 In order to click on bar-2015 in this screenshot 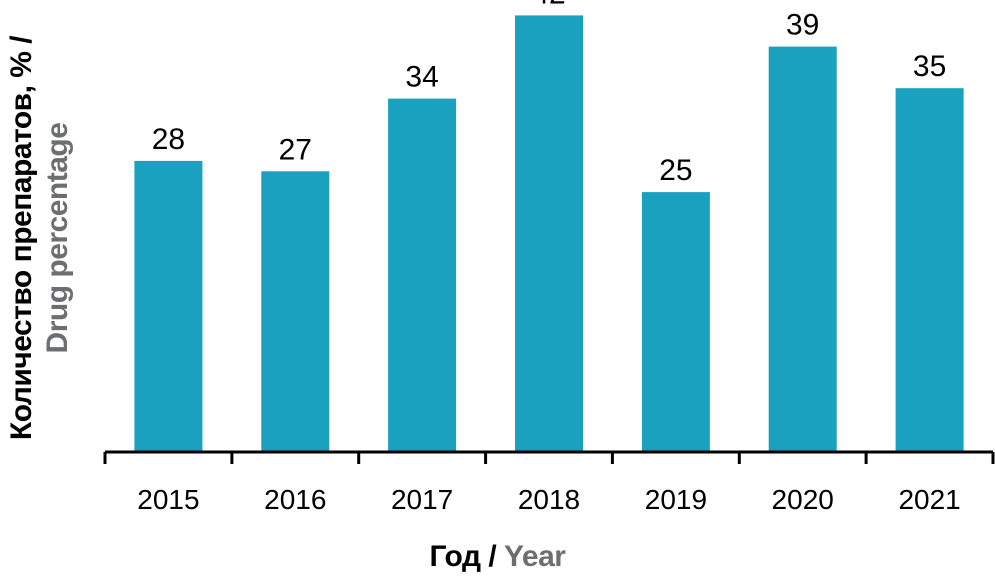, I will do `click(168, 306)`.